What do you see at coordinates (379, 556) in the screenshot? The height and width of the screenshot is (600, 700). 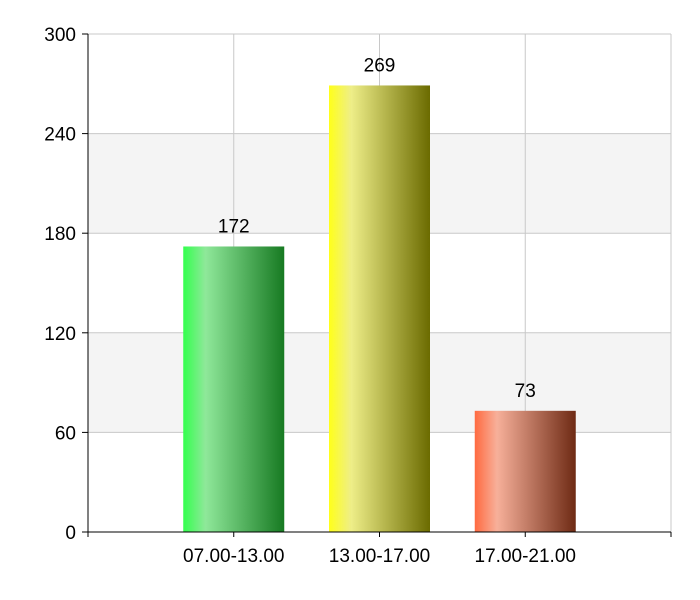 I see `x-tick-label: 13.00-17.00` at bounding box center [379, 556].